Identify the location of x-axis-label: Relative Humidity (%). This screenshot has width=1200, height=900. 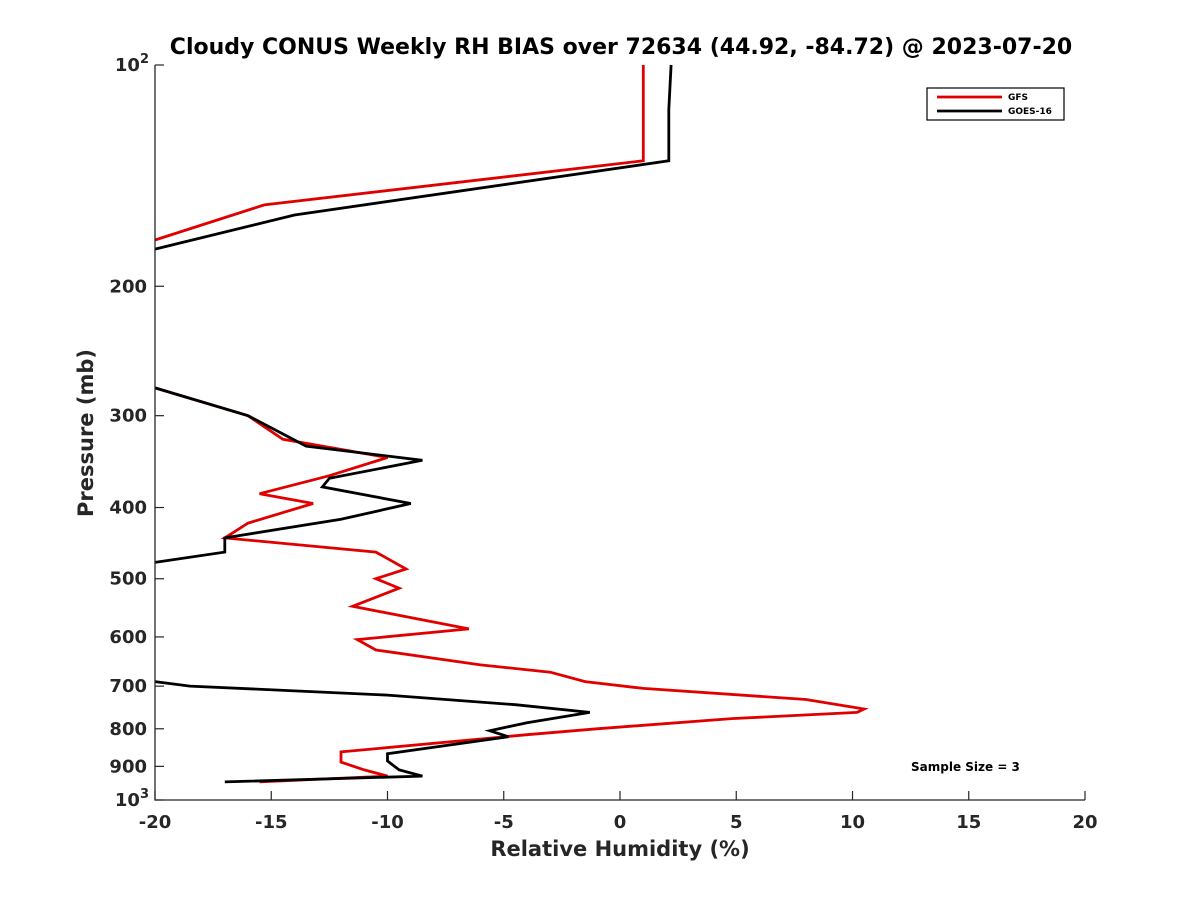
(619, 849).